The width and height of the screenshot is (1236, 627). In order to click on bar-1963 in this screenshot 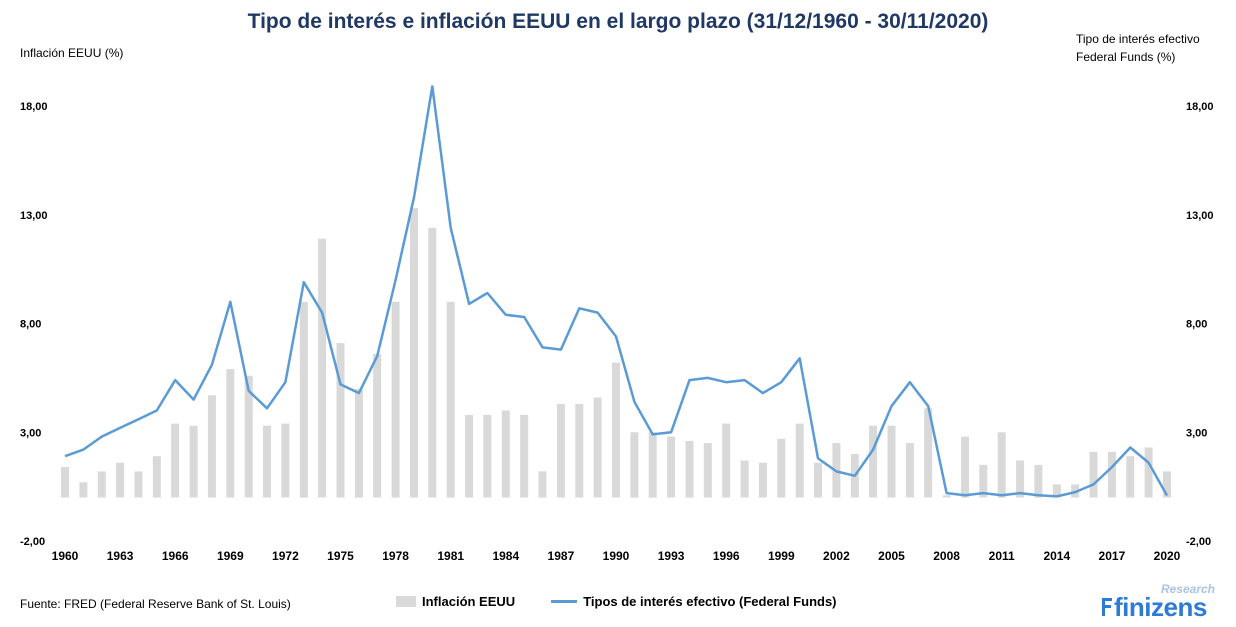, I will do `click(120, 480)`.